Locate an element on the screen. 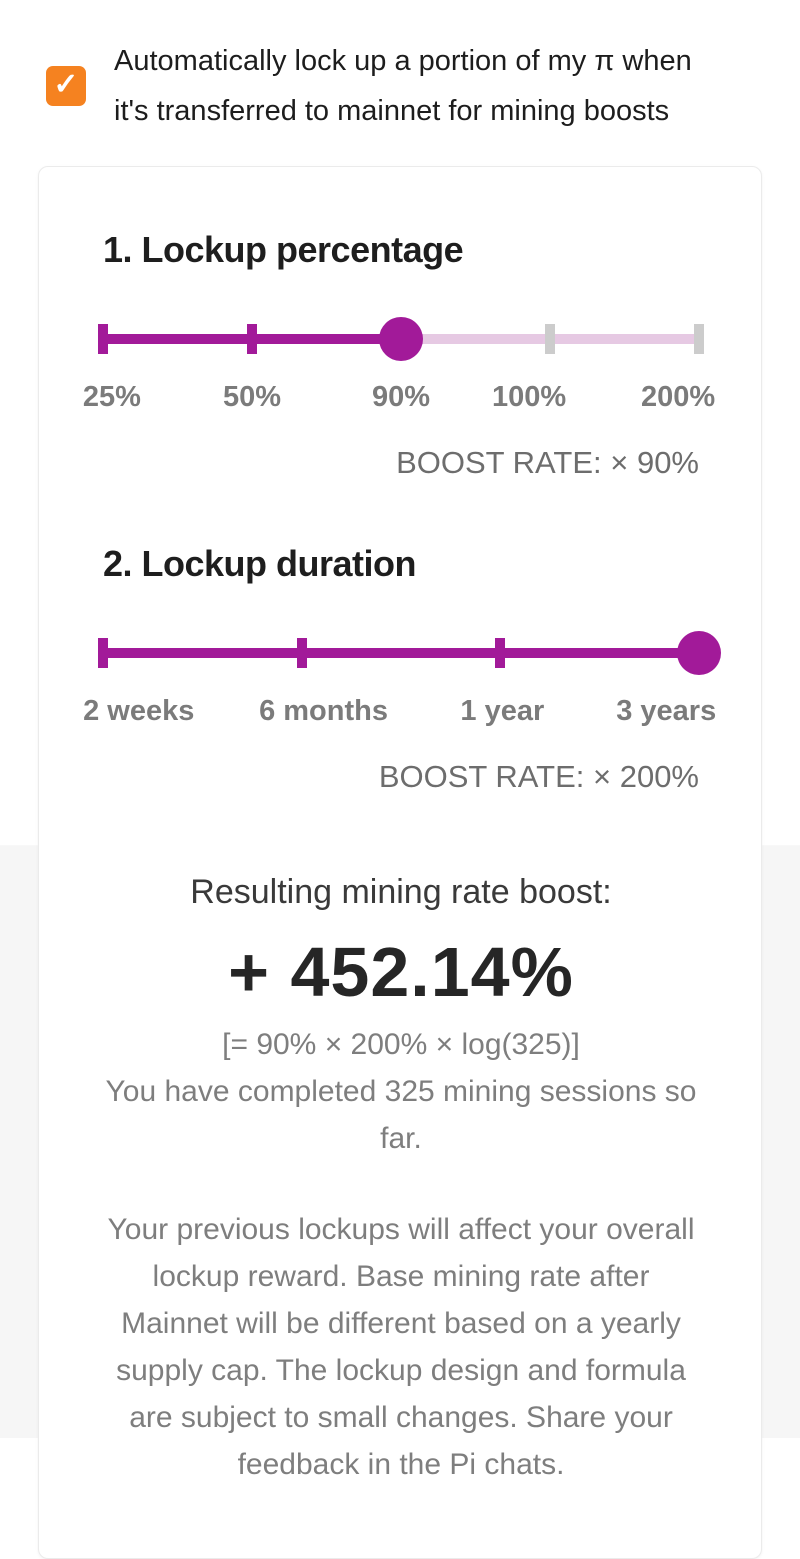 The width and height of the screenshot is (800, 1559). lockup-duration-slider is located at coordinates (409, 653).